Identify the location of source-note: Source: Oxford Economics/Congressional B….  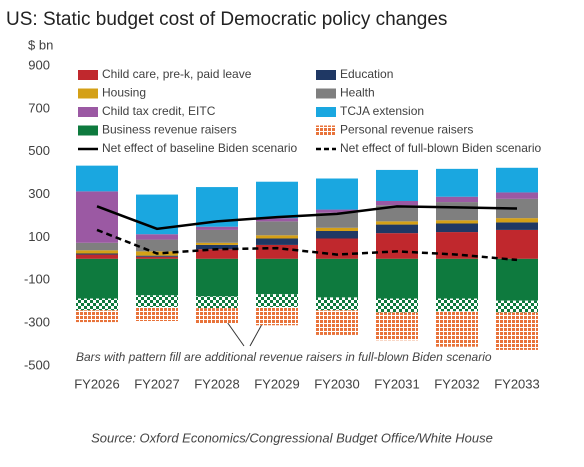
(292, 437).